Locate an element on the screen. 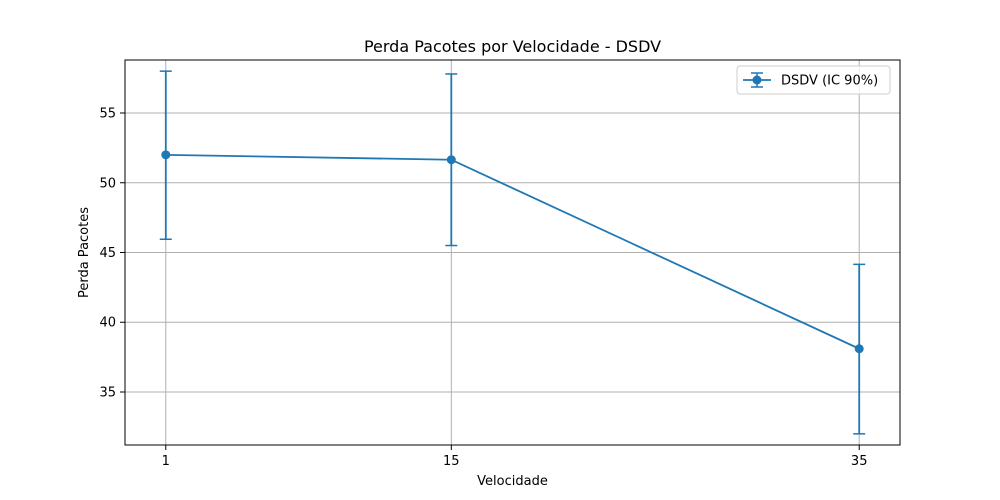 The image size is (1000, 500). chart-title: Perda Pacotes por Velocidade - DSDV is located at coordinates (512, 46).